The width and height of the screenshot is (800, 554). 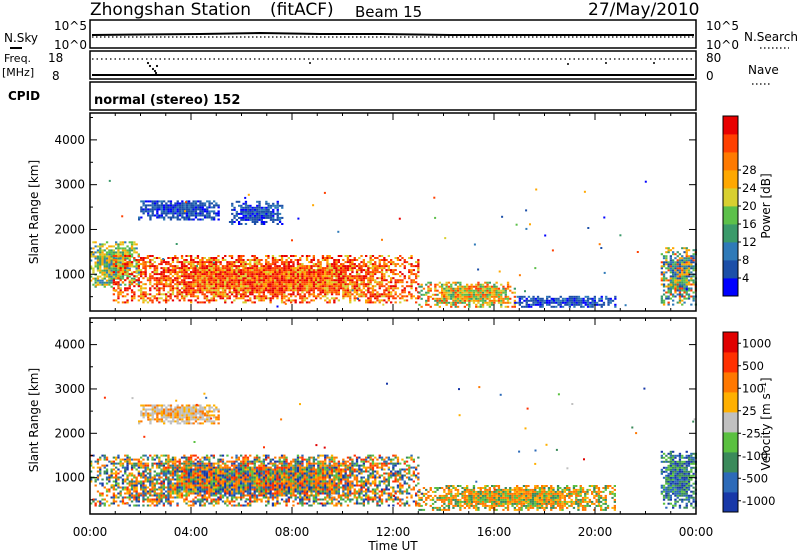 What do you see at coordinates (749, 206) in the screenshot?
I see `colorbar-tick-label: 20` at bounding box center [749, 206].